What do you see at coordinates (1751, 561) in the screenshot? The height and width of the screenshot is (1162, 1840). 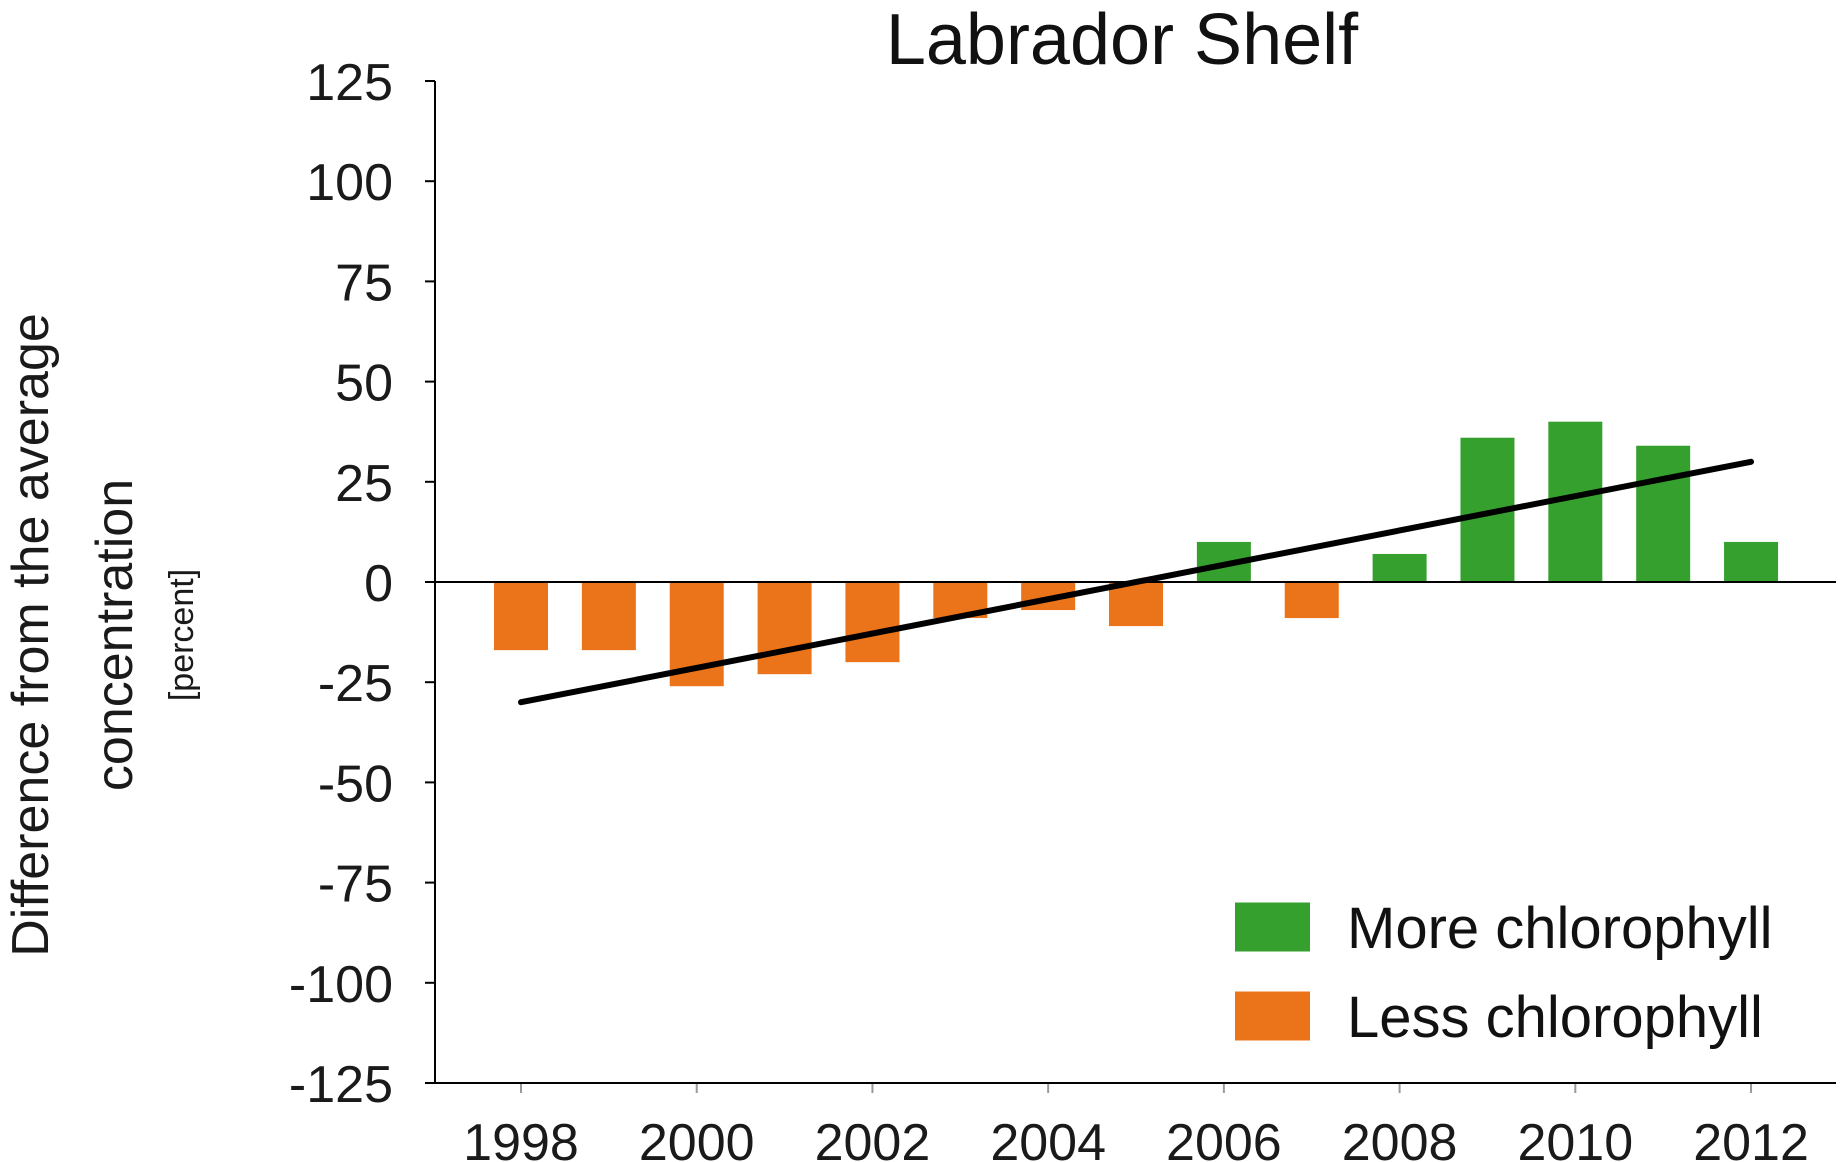 I see `bar-2012` at bounding box center [1751, 561].